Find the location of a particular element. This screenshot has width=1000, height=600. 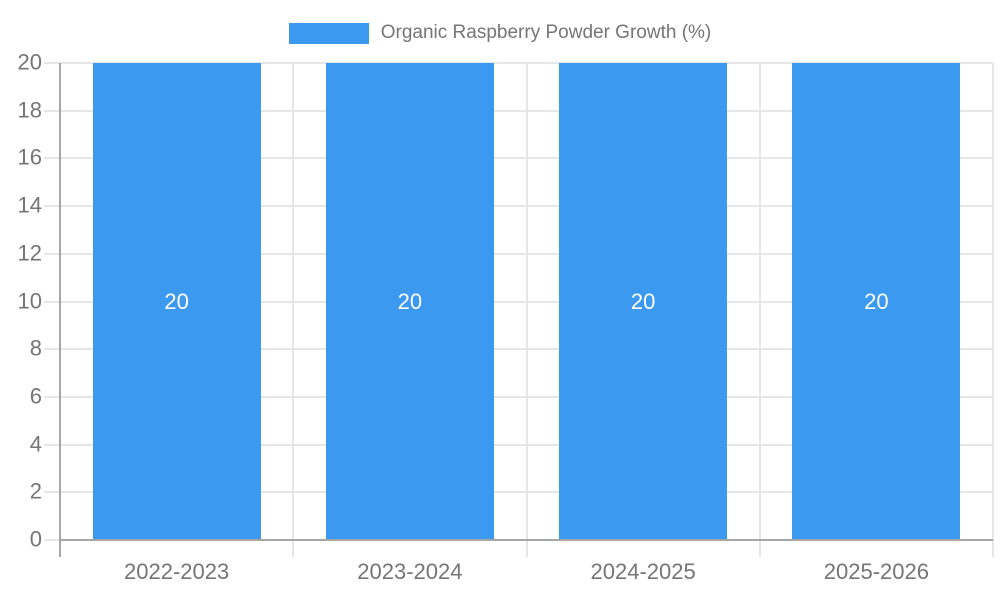

y-axis-tick-label: 8 is located at coordinates (35, 348).